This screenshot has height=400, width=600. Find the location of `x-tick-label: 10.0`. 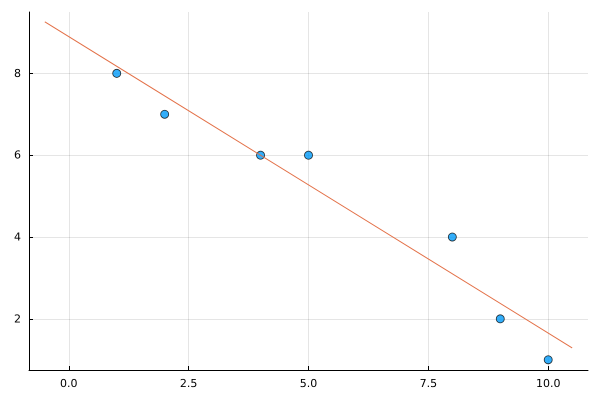

x-tick-label: 10.0 is located at coordinates (548, 383).